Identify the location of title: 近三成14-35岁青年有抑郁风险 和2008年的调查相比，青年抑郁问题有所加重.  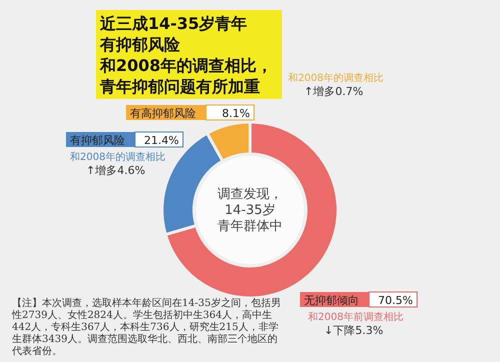
(189, 54).